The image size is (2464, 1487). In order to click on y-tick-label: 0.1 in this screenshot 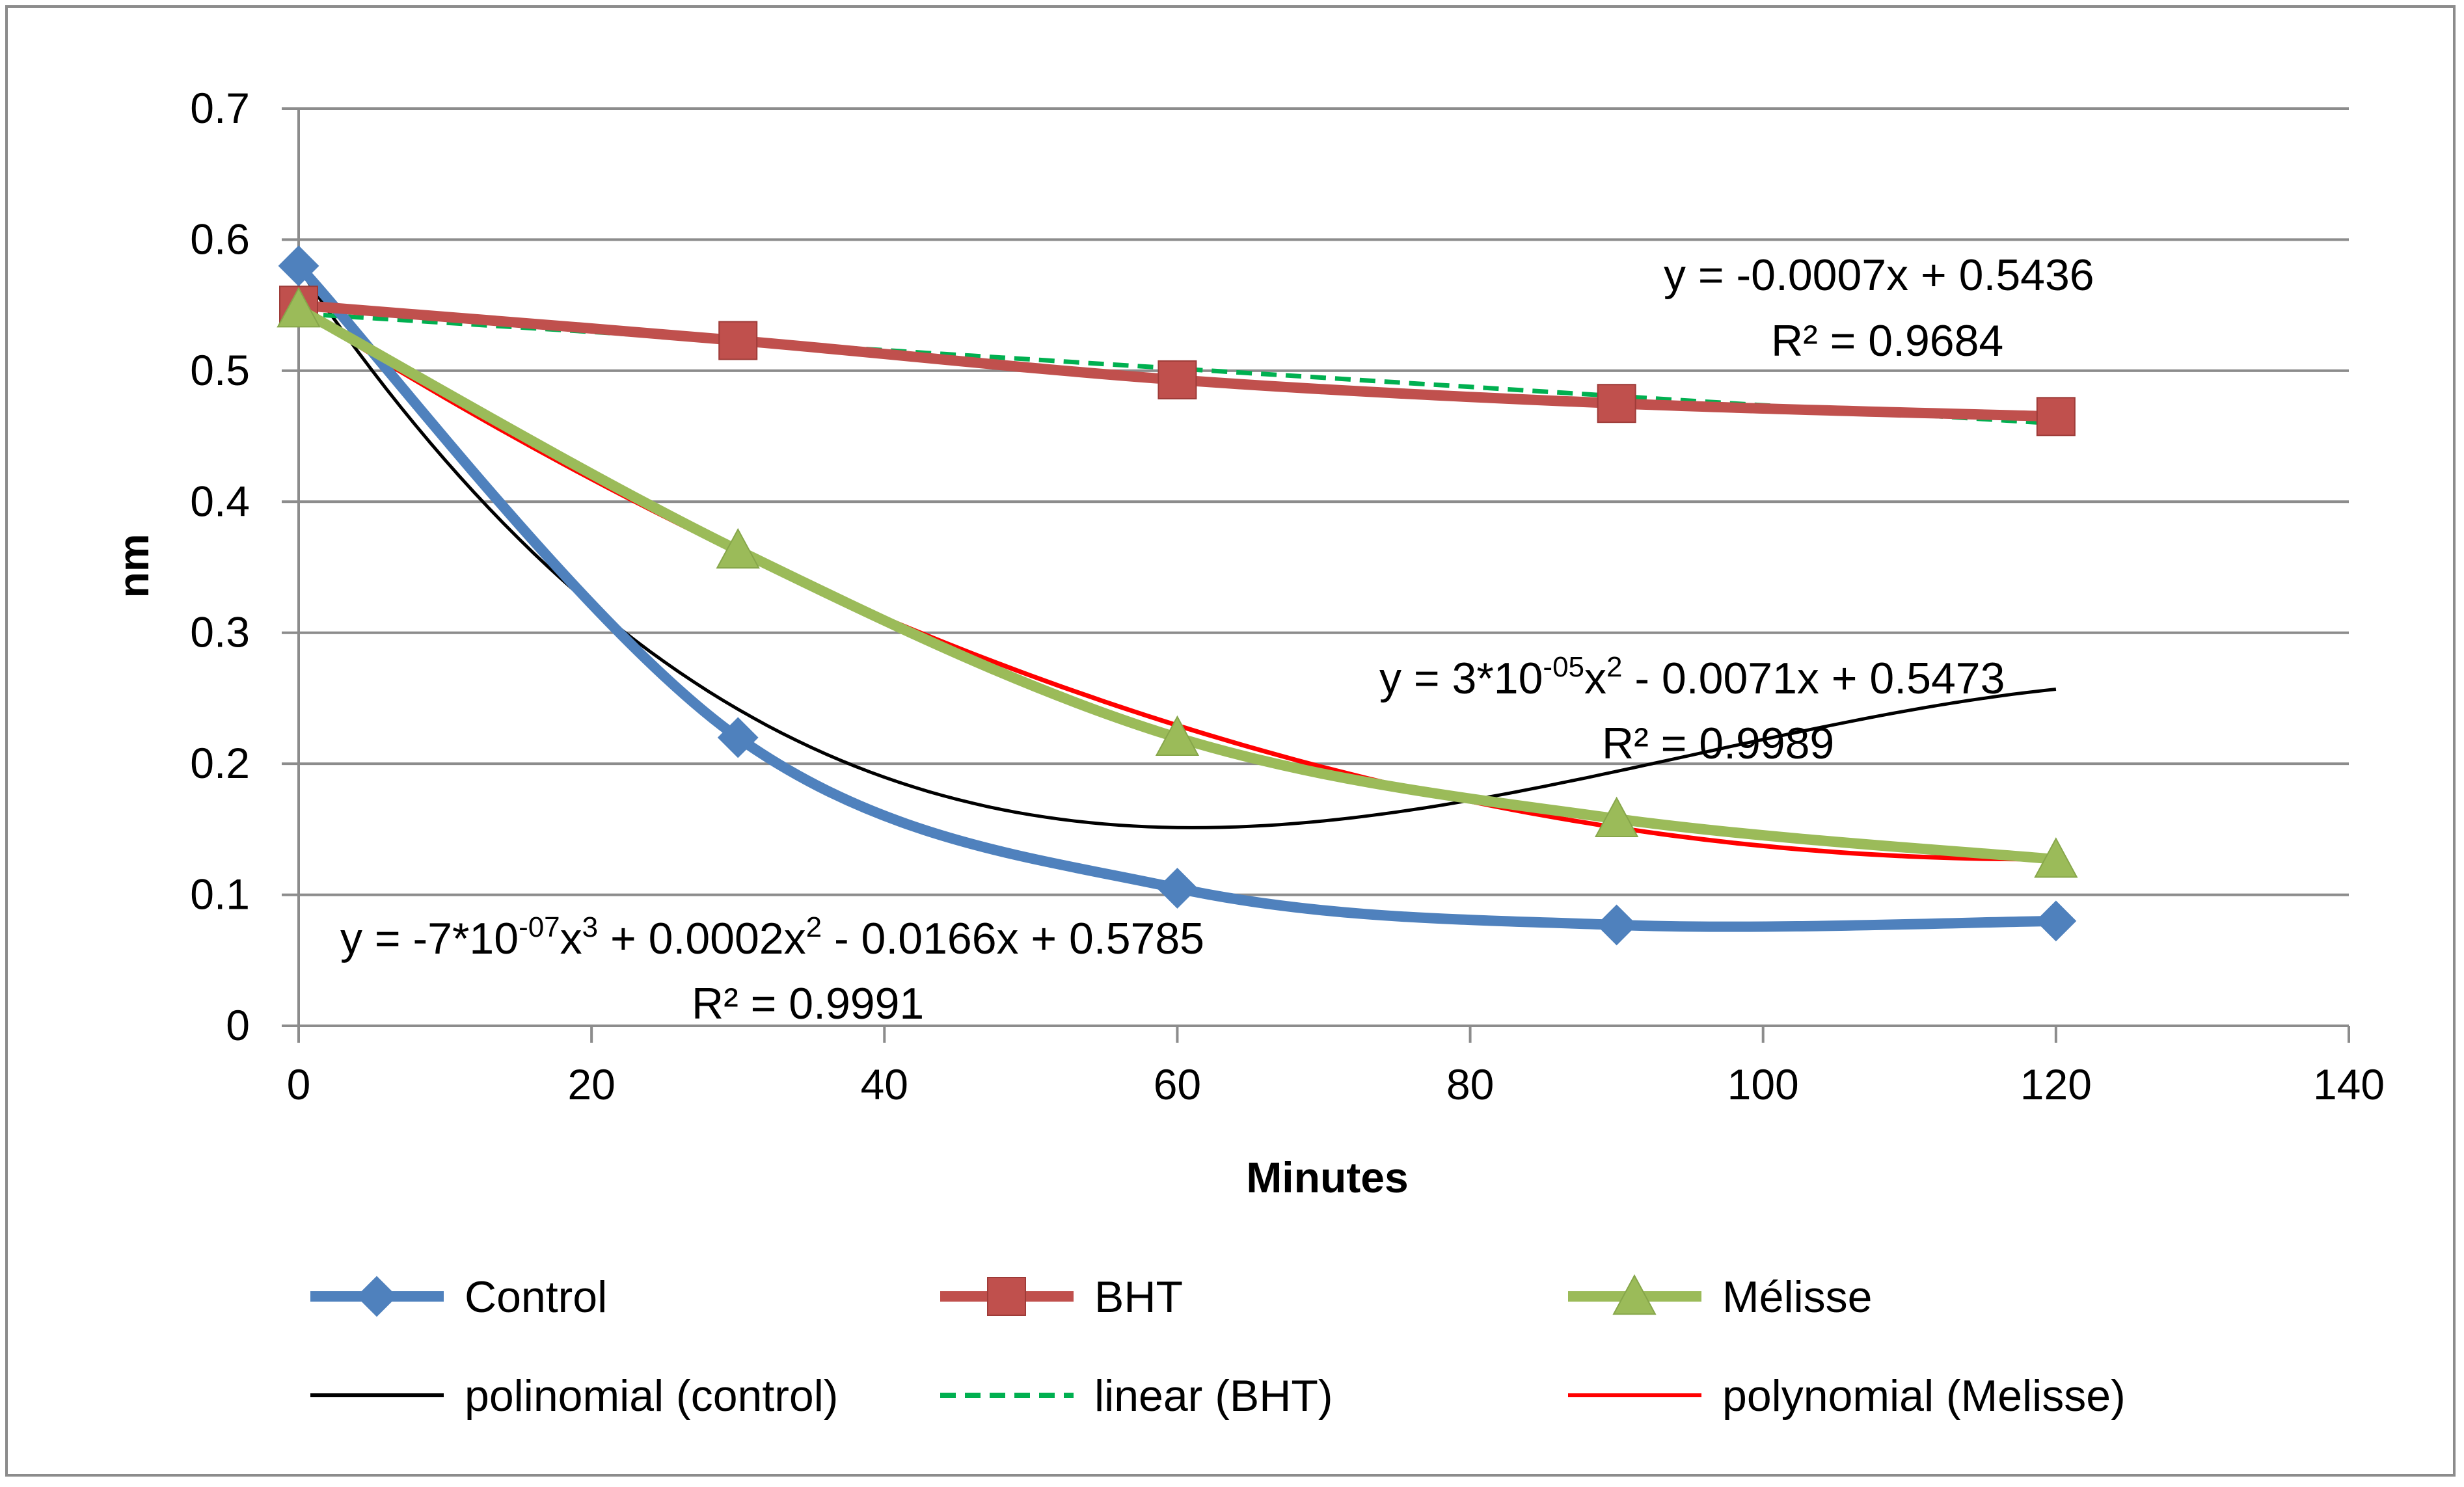, I will do `click(220, 894)`.